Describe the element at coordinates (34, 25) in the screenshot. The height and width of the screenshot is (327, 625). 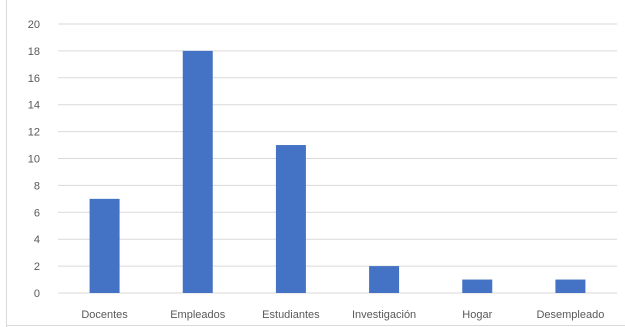
I see `y-tick-label: 20` at that location.